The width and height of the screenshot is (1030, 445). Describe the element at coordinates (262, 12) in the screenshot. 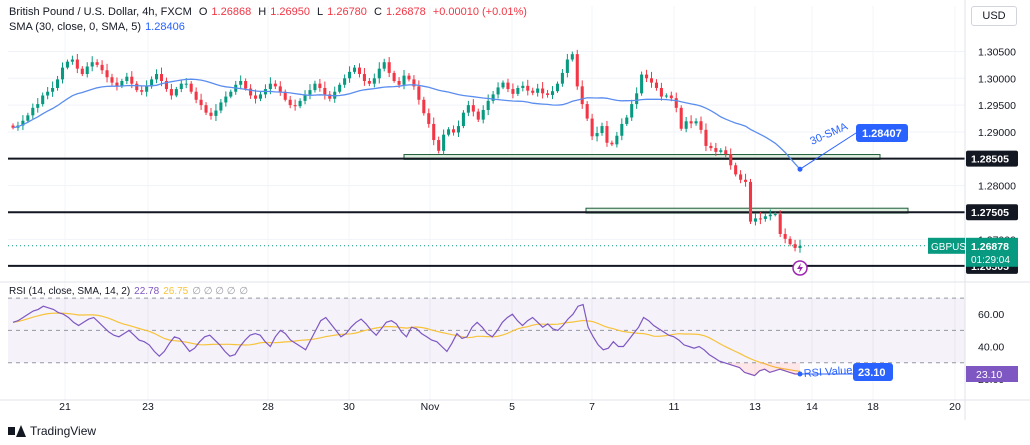

I see `high-label: H` at that location.